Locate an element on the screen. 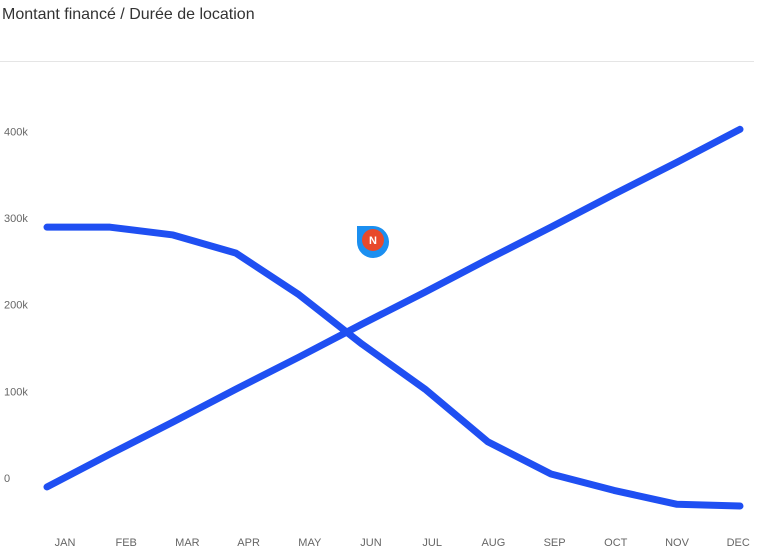  x-tick-label: APR is located at coordinates (248, 543).